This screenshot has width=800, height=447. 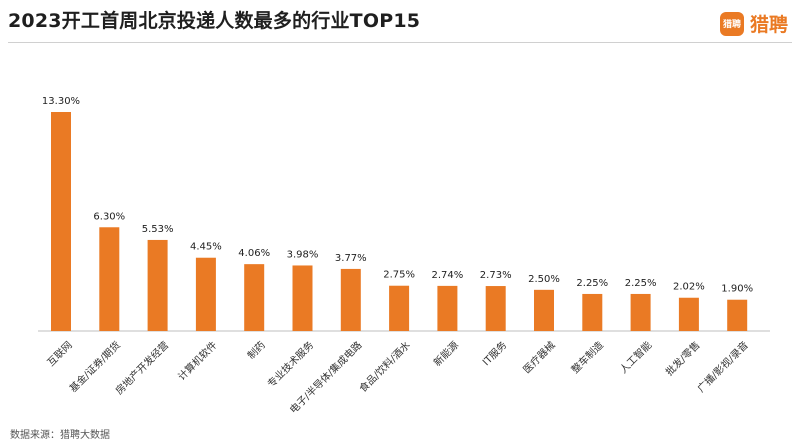 What do you see at coordinates (586, 356) in the screenshot?
I see `category-label: 整车制造` at bounding box center [586, 356].